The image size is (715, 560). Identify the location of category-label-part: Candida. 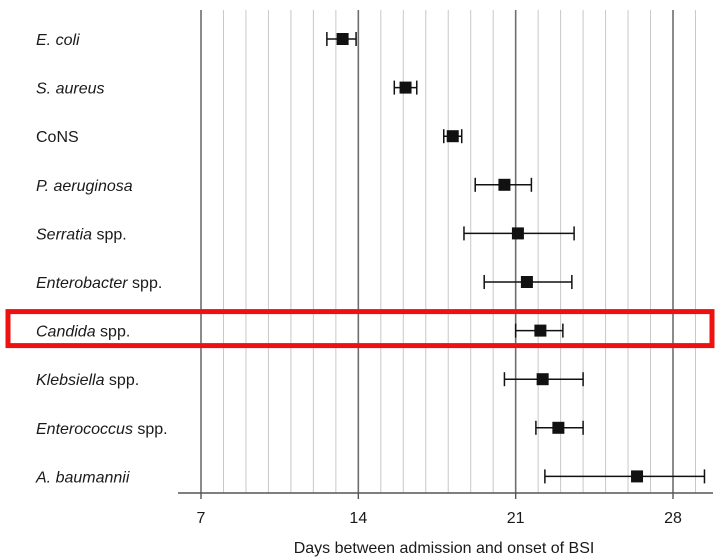
(66, 332).